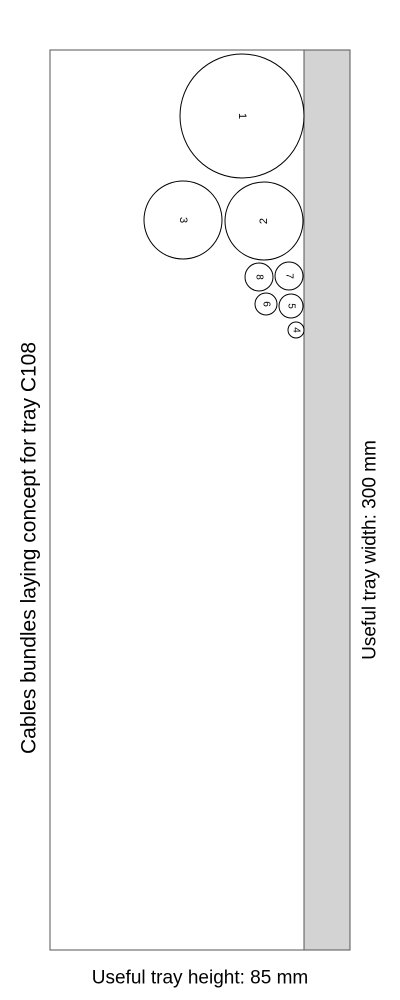  I want to click on cable-bundle-2: 2, so click(264, 221).